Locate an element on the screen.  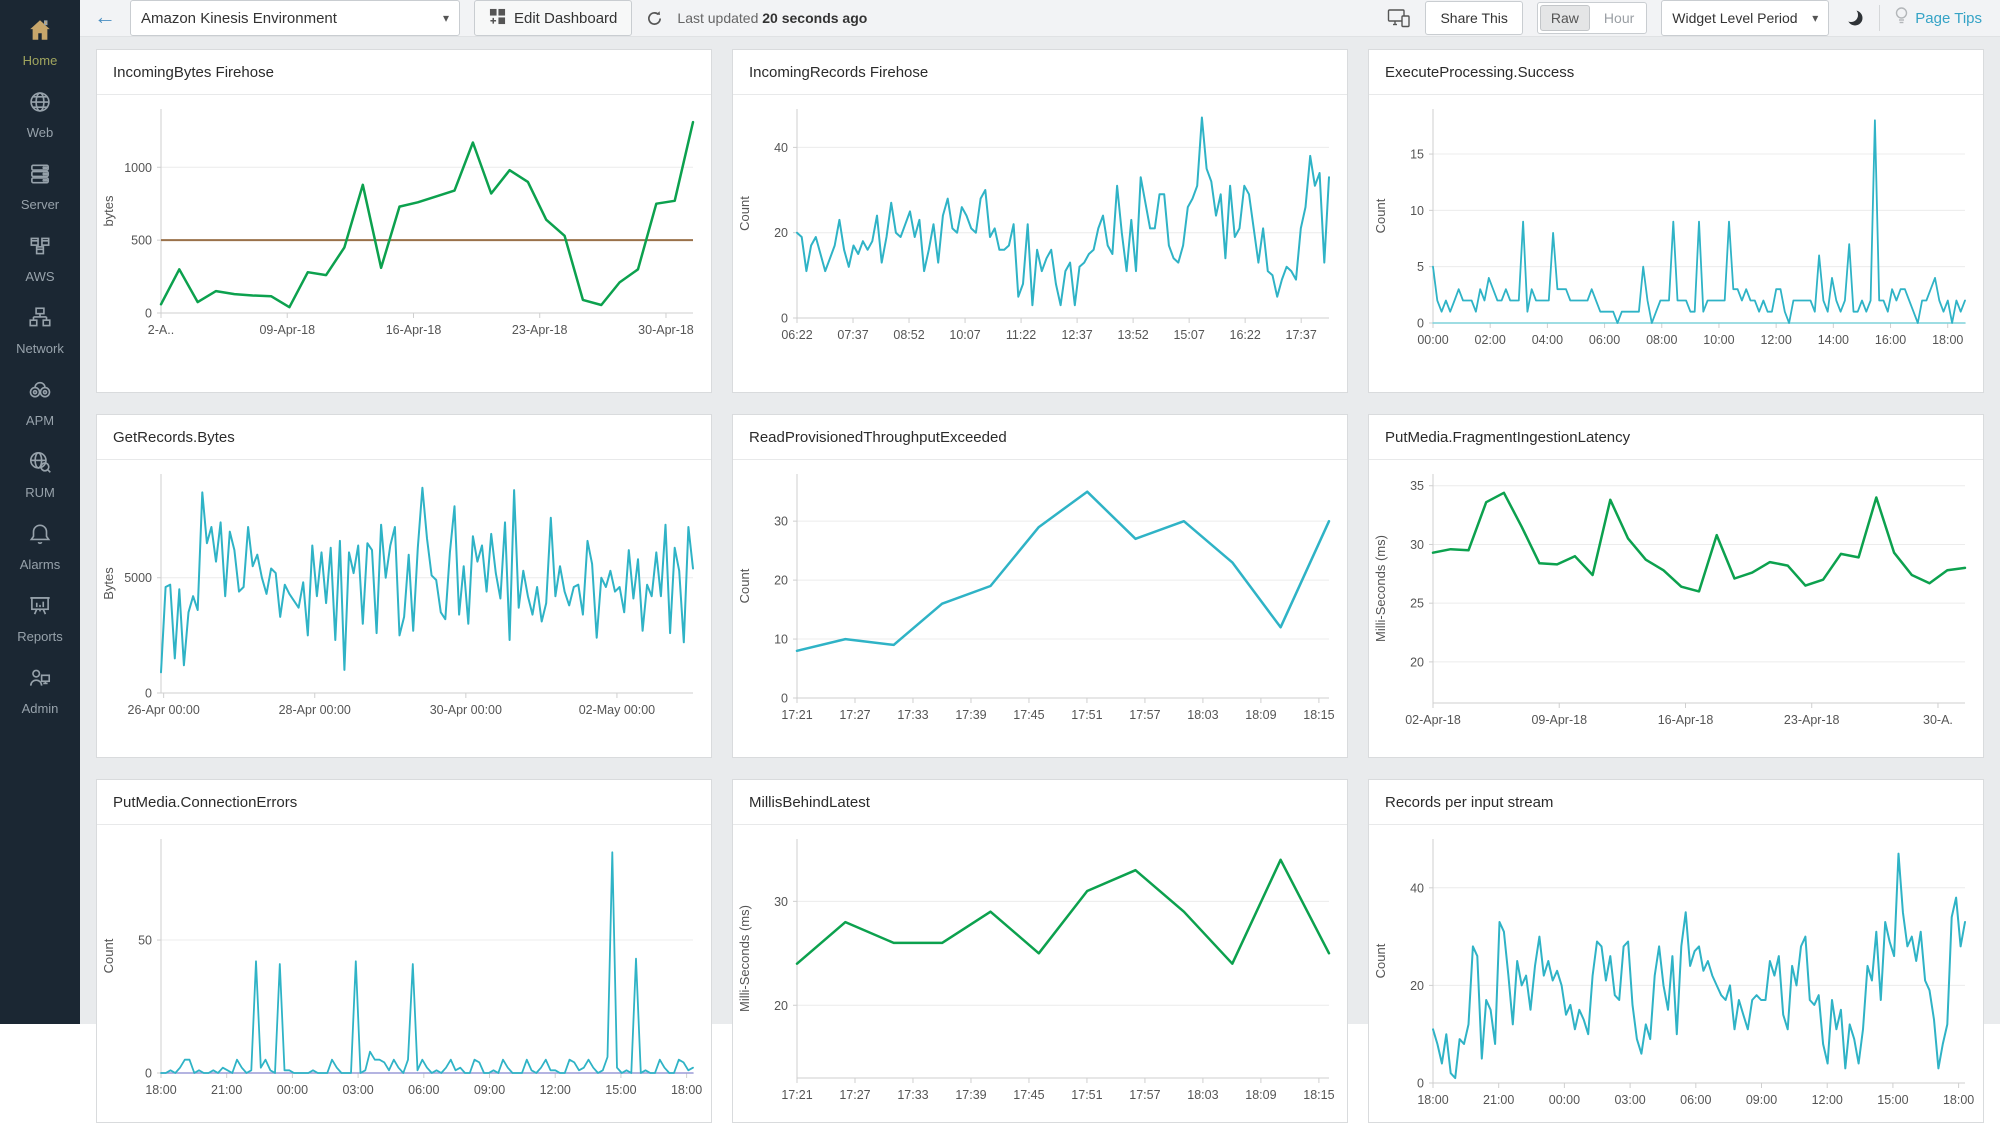
dashboard-selector-value: Amazon Kinesis Environment is located at coordinates (239, 18).